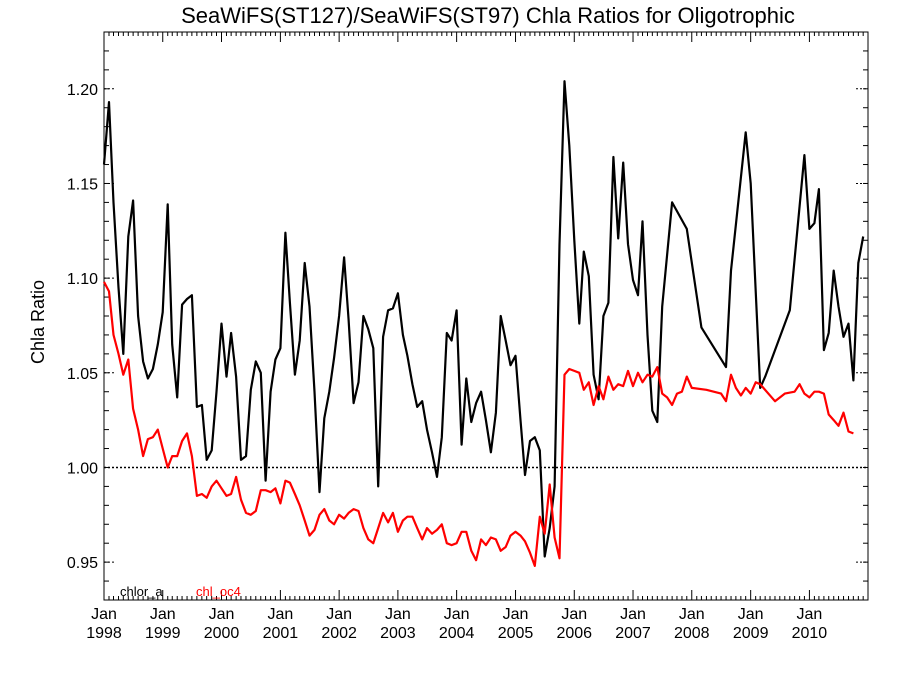  Describe the element at coordinates (82, 374) in the screenshot. I see `y-tick-label: 1.05` at that location.